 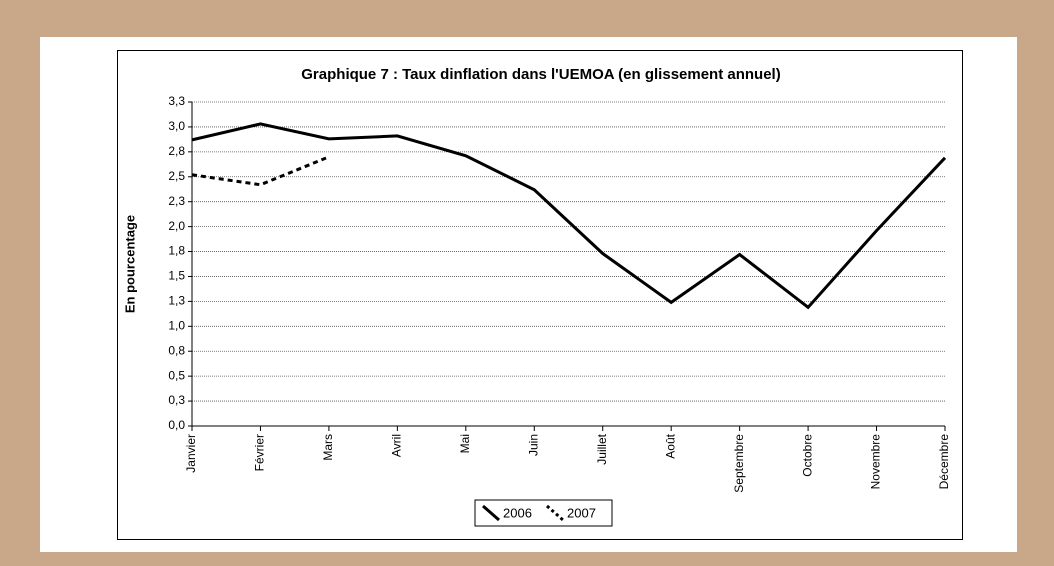 I want to click on y-tick-label: 1,8, so click(x=176, y=251).